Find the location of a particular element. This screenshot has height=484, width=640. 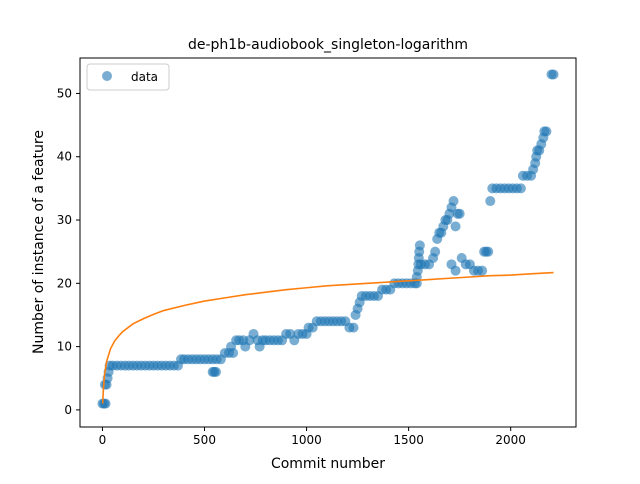

chart-title: de-ph1b-audiobook_singleton-logarithm is located at coordinates (328, 45).